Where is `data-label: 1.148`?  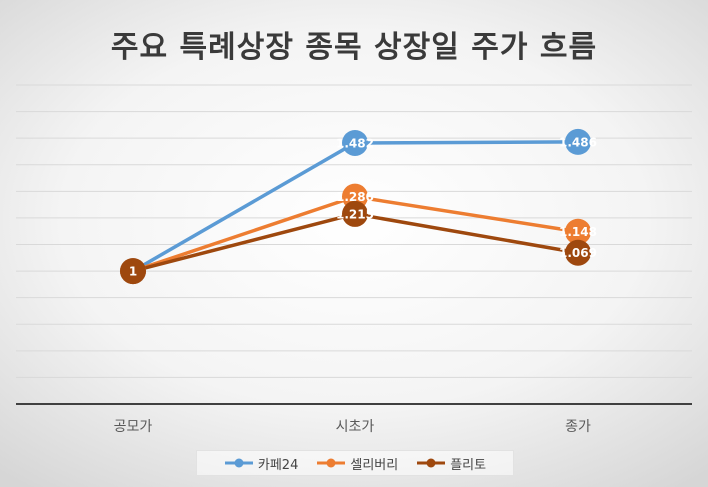
data-label: 1.148 is located at coordinates (578, 232).